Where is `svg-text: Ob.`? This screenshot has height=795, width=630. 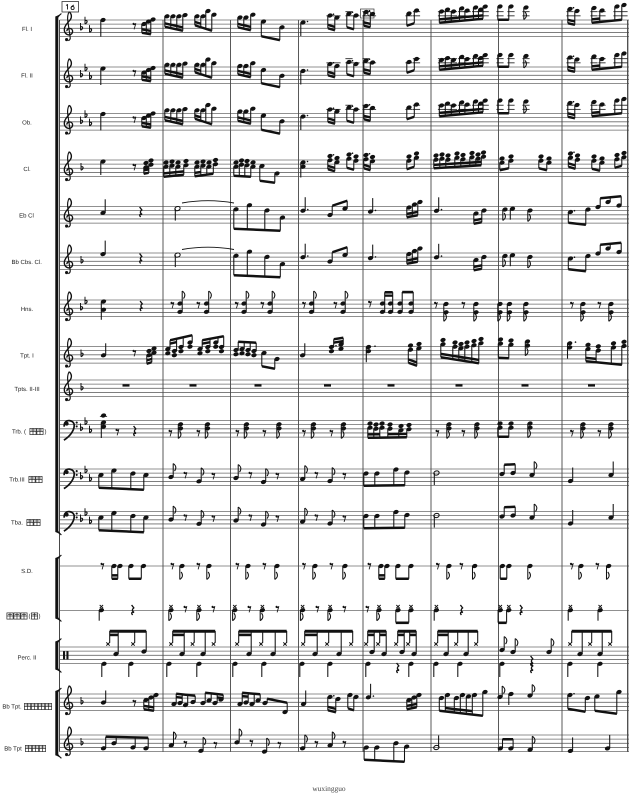 svg-text: Ob. is located at coordinates (27, 122).